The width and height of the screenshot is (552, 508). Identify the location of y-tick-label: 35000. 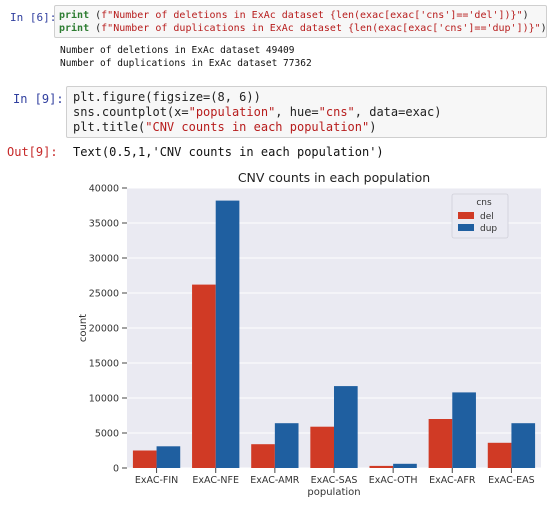
(104, 224).